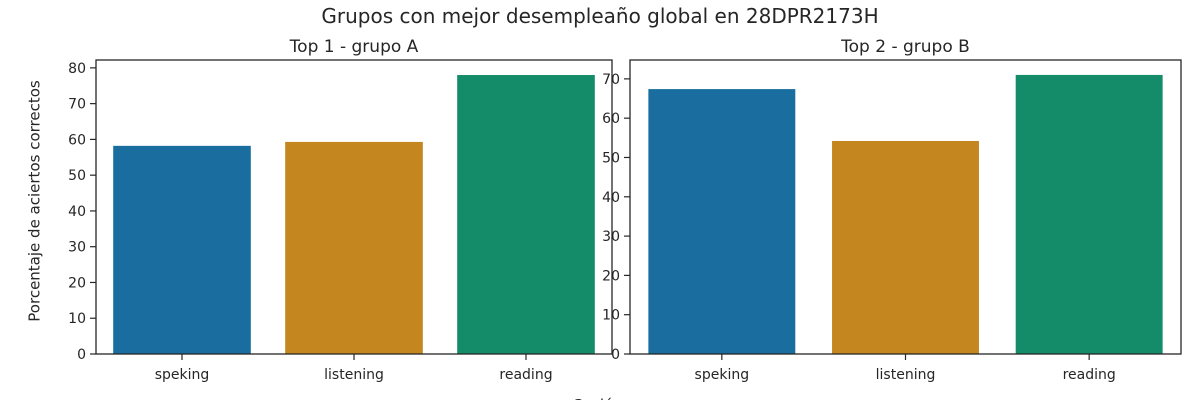  Describe the element at coordinates (597, 398) in the screenshot. I see `x-axis-label: Sesión` at that location.